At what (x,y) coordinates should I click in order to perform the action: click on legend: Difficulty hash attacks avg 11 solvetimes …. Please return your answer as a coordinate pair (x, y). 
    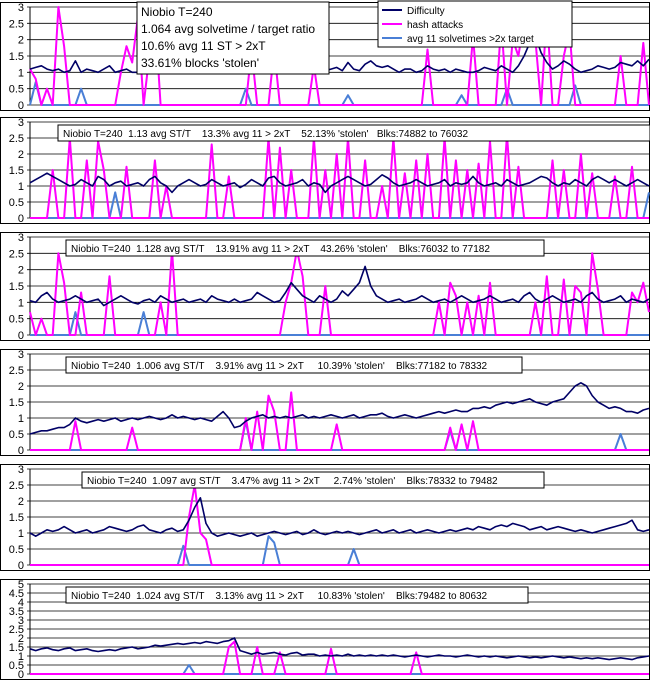
    Looking at the image, I should click on (475, 24).